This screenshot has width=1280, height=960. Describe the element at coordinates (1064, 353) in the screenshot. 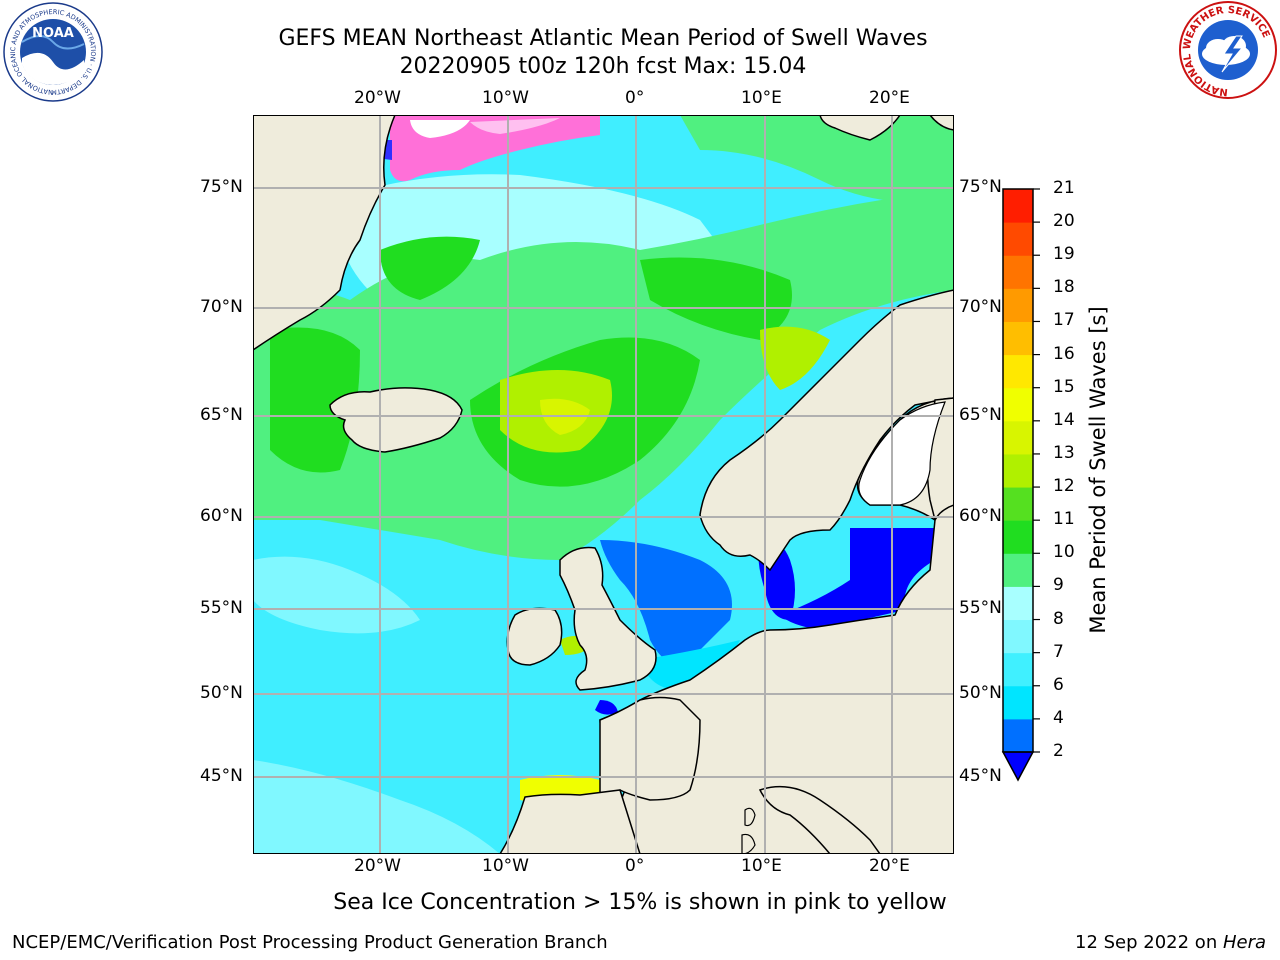

I see `colorbar-tick-label: 16` at that location.